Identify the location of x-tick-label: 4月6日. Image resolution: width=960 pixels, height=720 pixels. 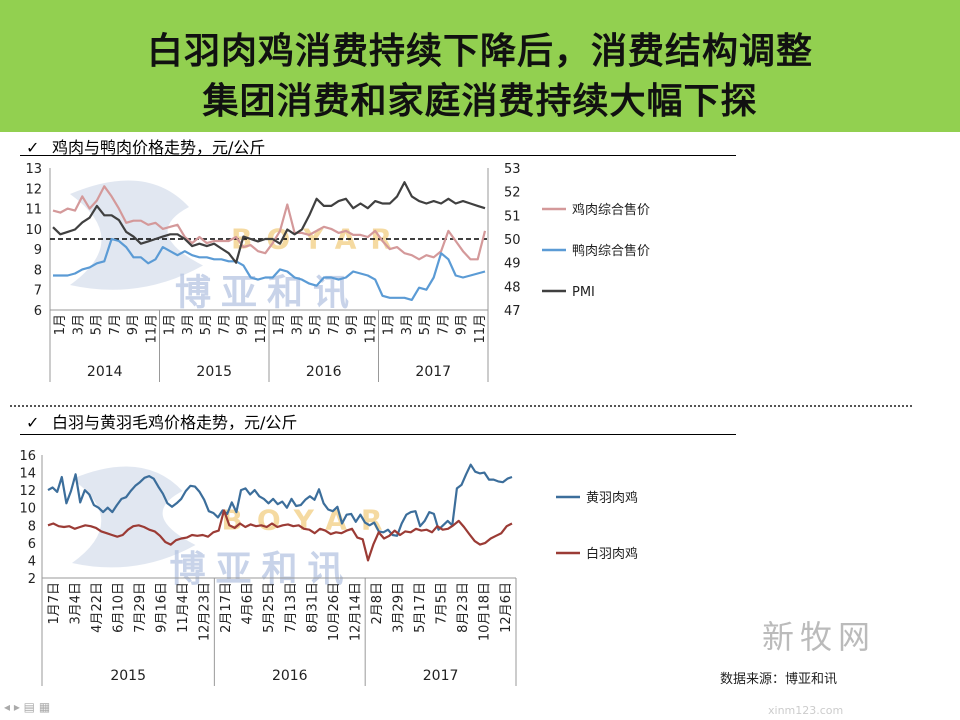
(248, 603).